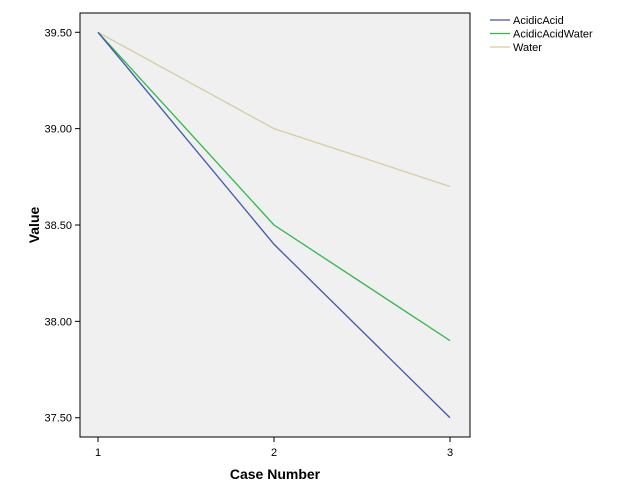 The image size is (627, 502). What do you see at coordinates (58, 33) in the screenshot?
I see `y-tick-label: 39.50` at bounding box center [58, 33].